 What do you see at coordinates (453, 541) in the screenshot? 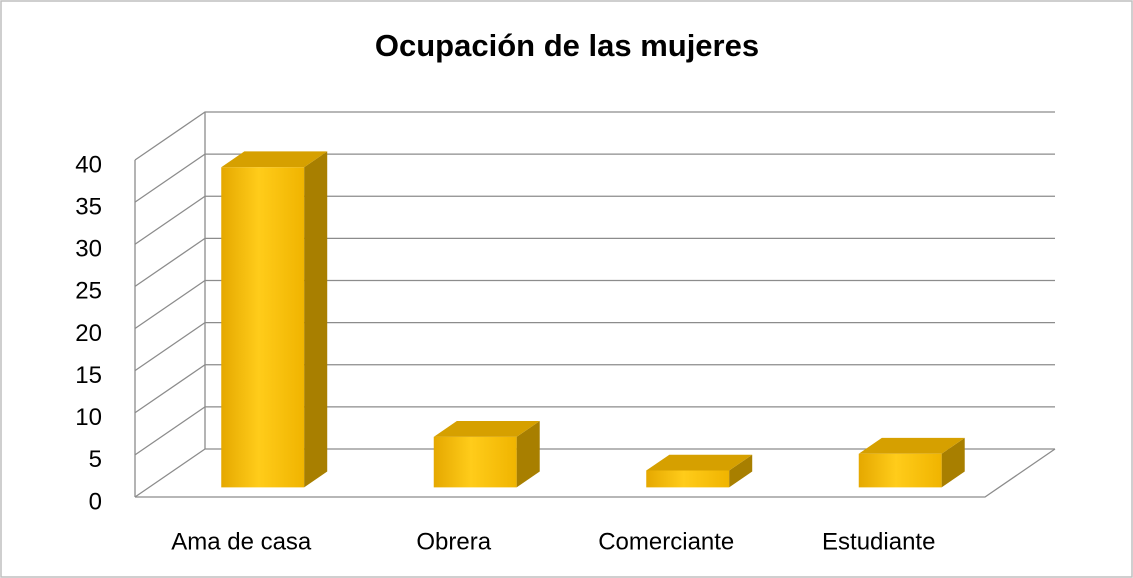
I see `x-tick-label: Obrera` at bounding box center [453, 541].